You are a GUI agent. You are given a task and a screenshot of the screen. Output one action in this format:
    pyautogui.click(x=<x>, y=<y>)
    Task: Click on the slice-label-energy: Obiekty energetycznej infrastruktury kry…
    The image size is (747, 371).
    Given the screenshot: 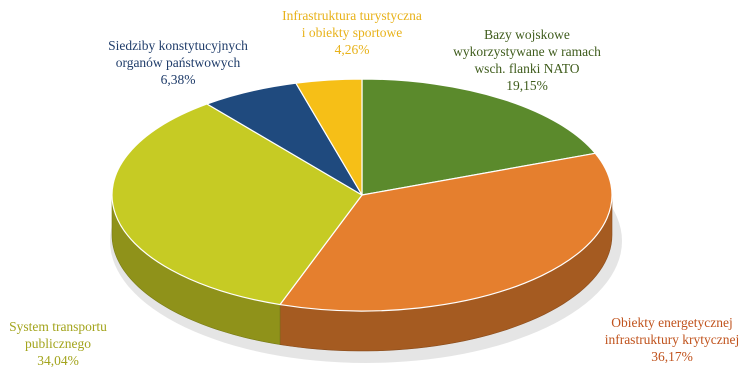 What is the action you would take?
    pyautogui.click(x=669, y=339)
    